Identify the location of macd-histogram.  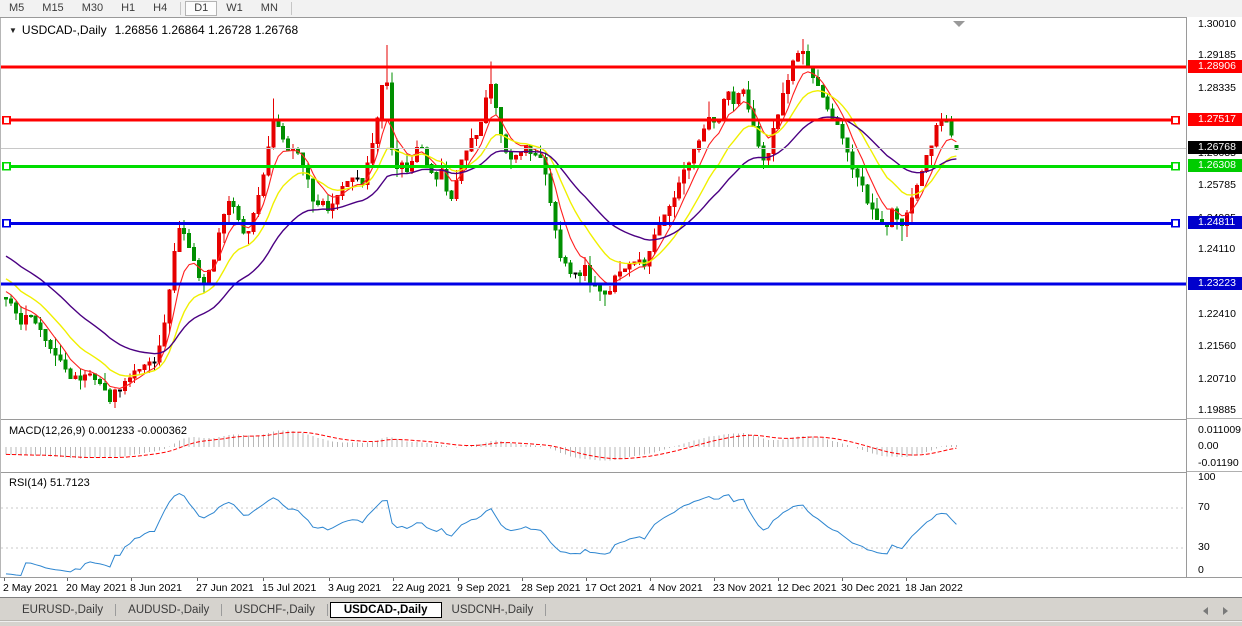
(481, 445).